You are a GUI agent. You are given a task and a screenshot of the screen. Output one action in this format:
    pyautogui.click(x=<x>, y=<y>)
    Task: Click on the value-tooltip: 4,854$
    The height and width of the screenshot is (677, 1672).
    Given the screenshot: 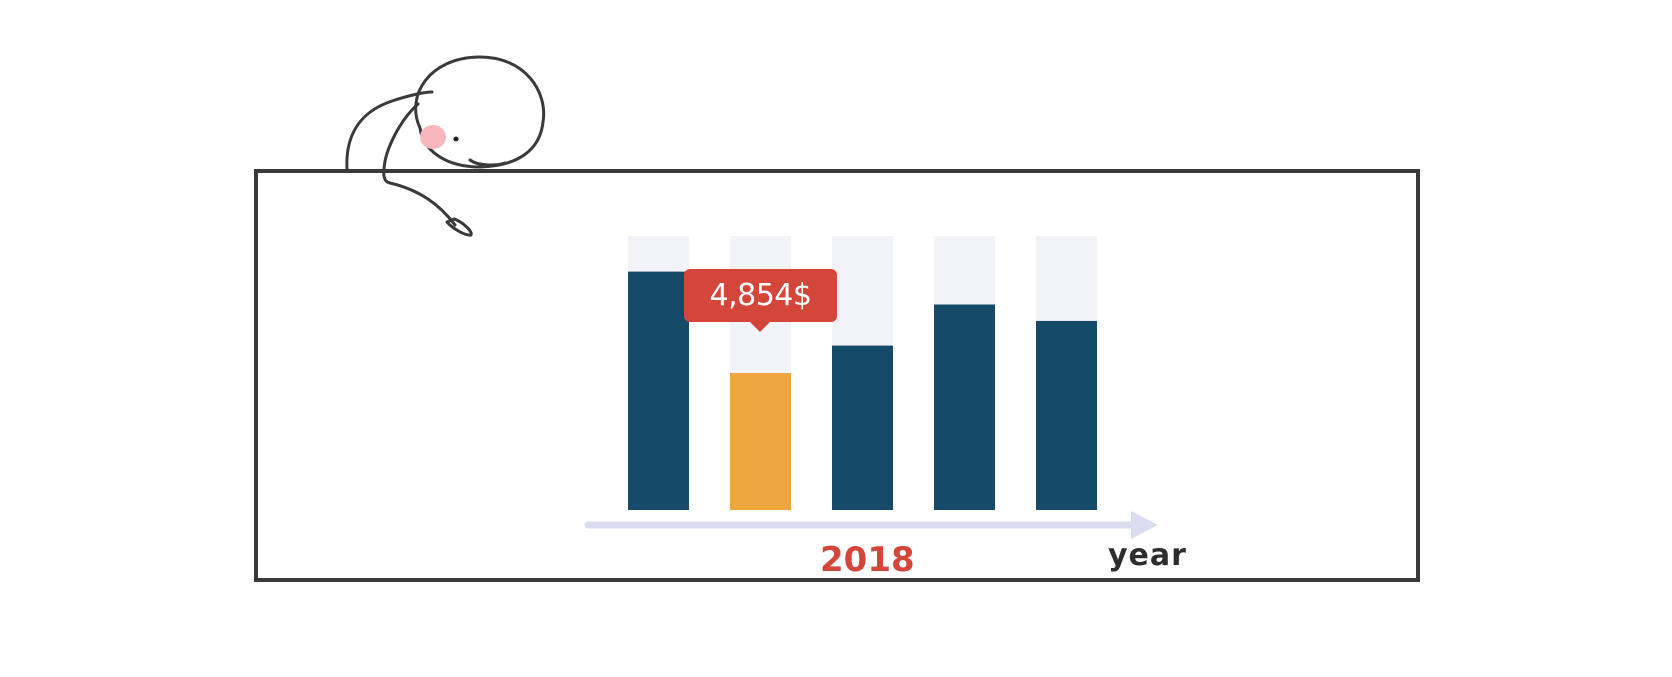 What is the action you would take?
    pyautogui.click(x=760, y=295)
    